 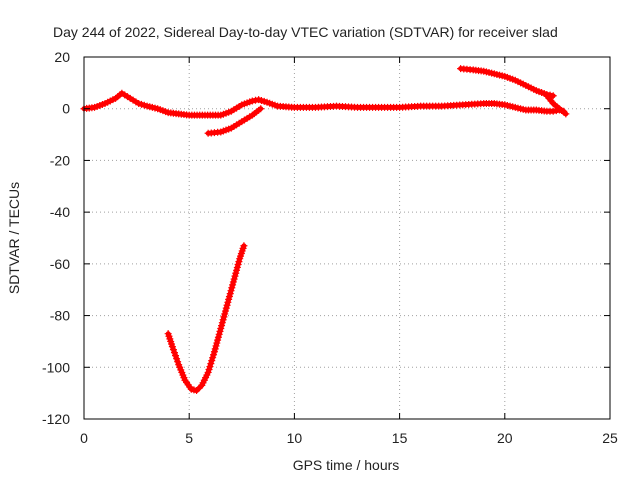 What do you see at coordinates (295, 438) in the screenshot?
I see `x-tick-label: 10` at bounding box center [295, 438].